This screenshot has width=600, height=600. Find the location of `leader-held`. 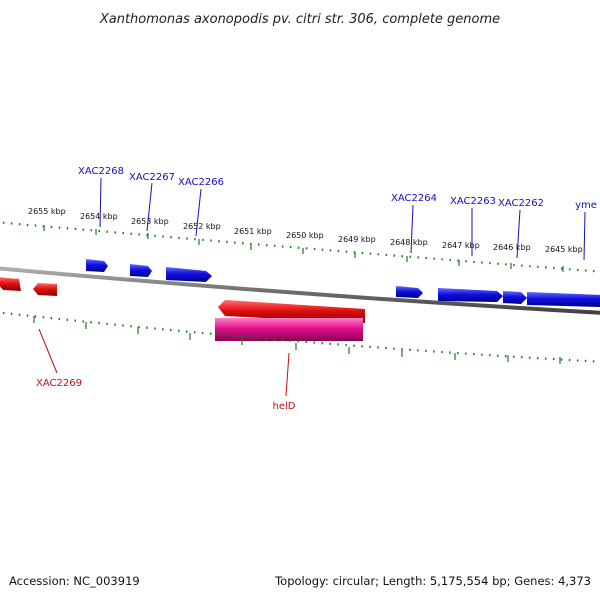

leader-held is located at coordinates (287, 374).